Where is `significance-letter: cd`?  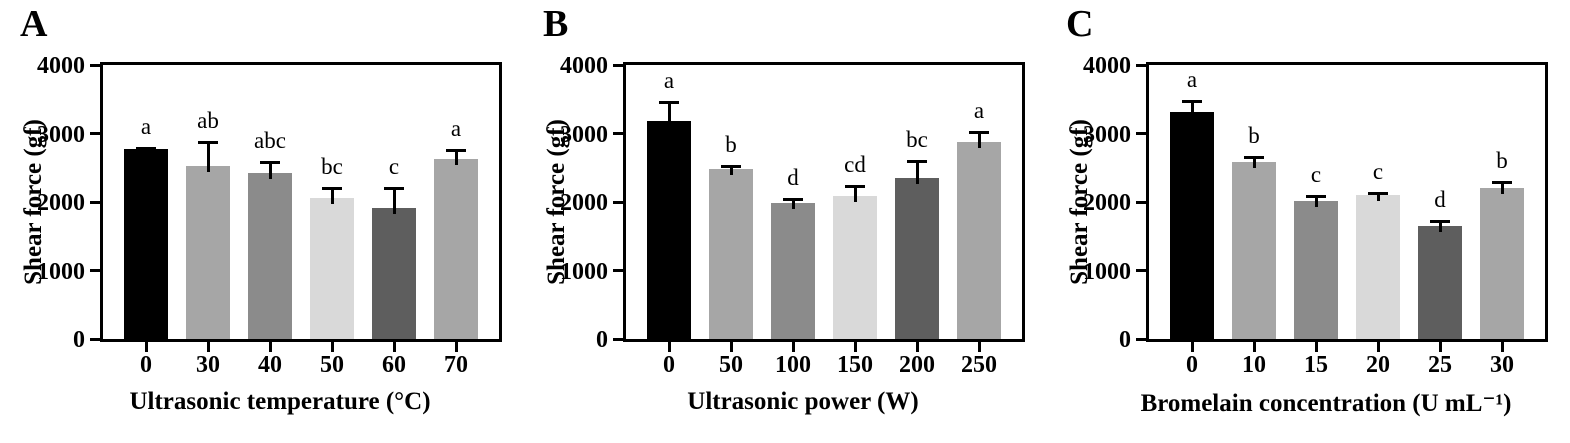
significance-letter: cd is located at coordinates (855, 164).